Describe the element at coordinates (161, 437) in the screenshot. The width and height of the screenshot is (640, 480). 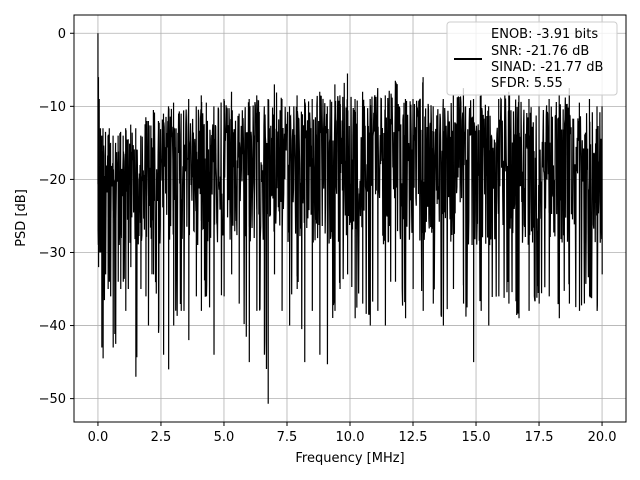
I see `x-tick-label: 2.5` at that location.